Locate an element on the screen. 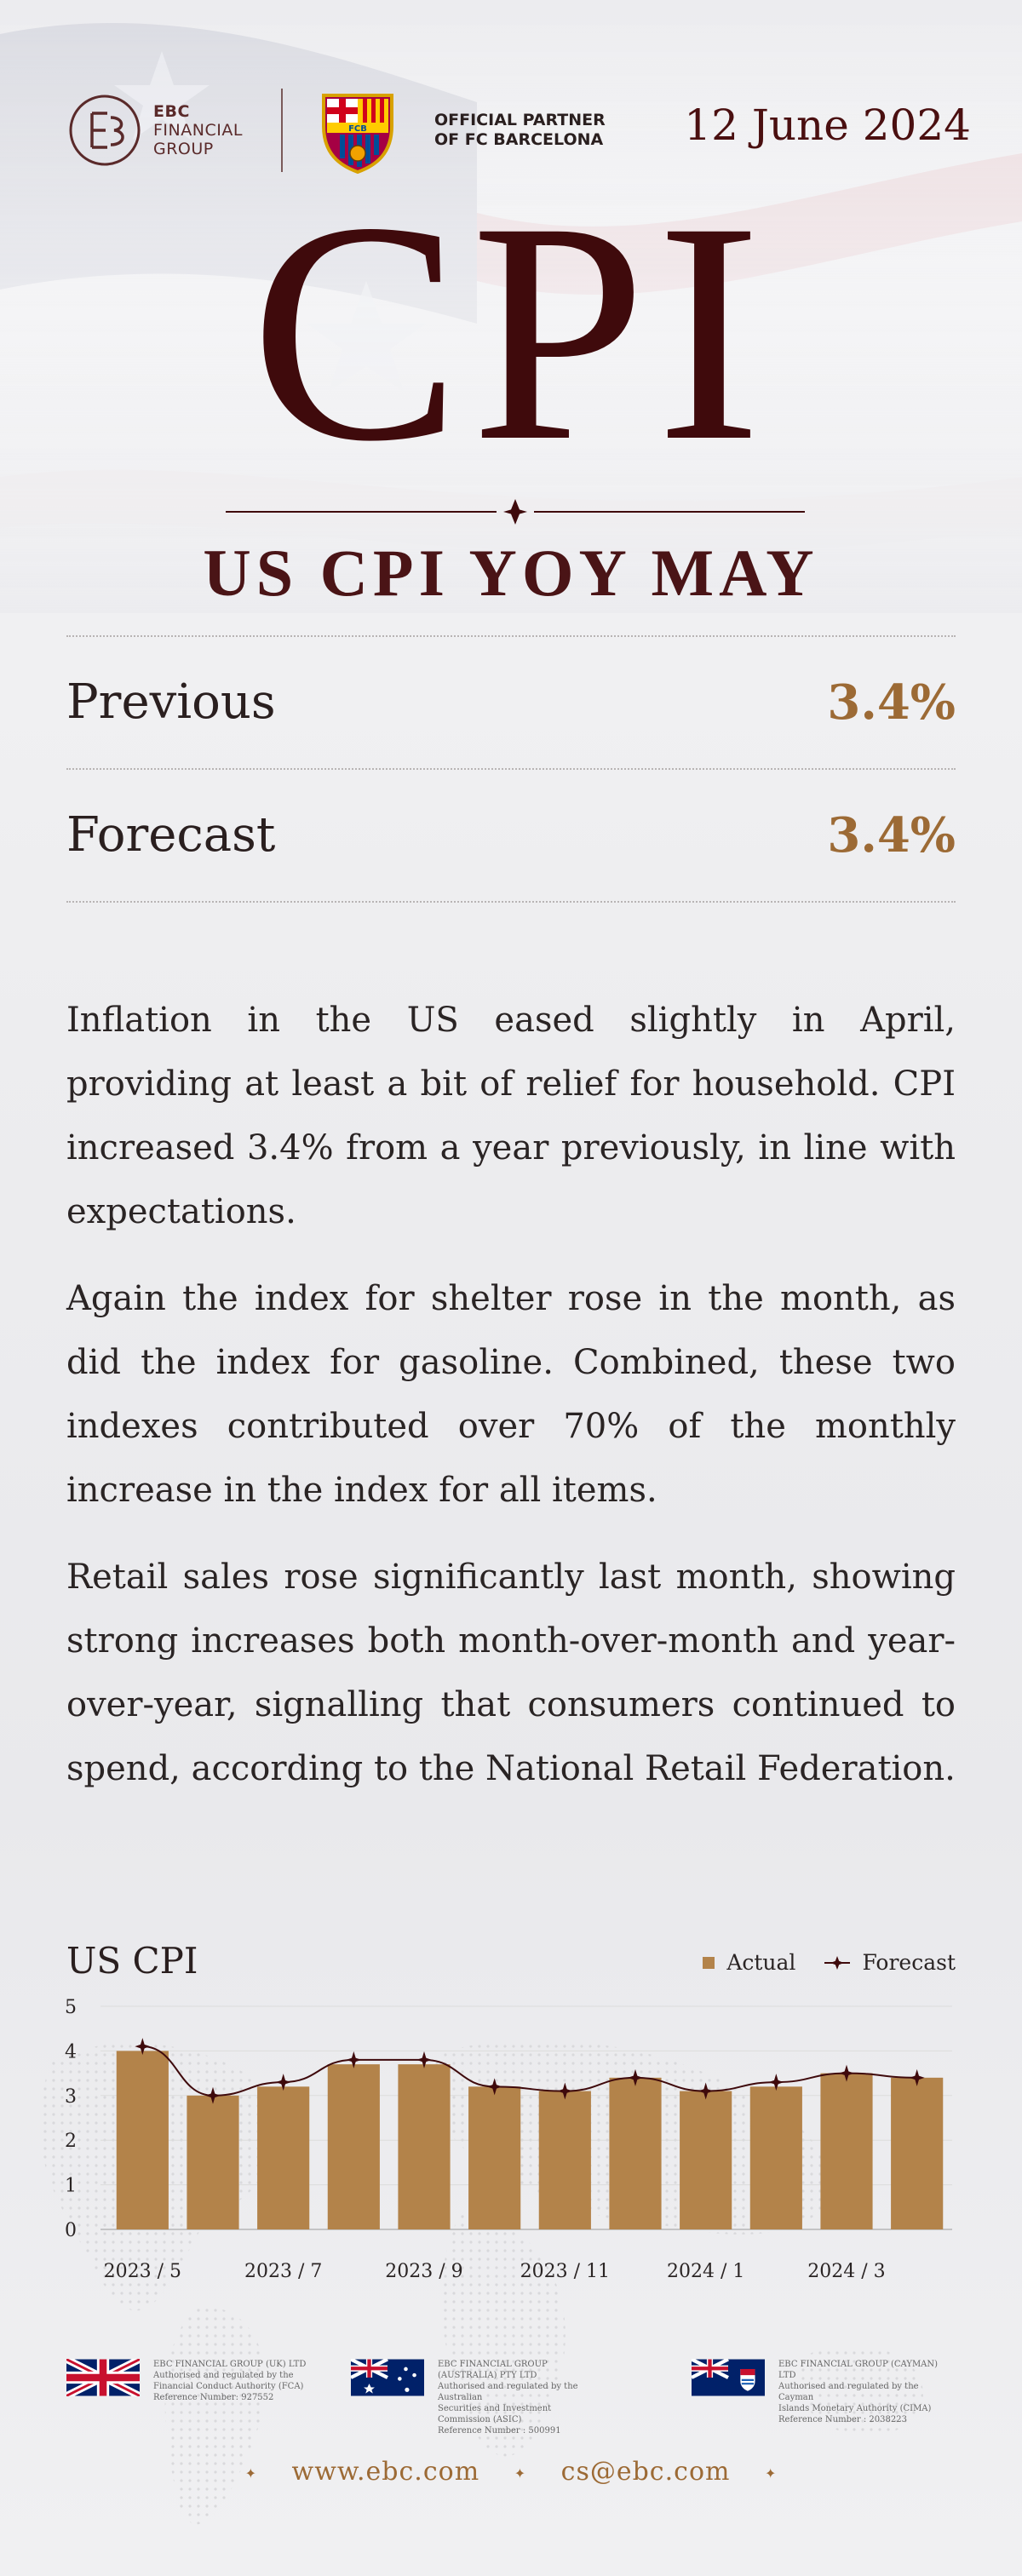  regulator-line: Reference Number : 2038223 is located at coordinates (842, 2419).